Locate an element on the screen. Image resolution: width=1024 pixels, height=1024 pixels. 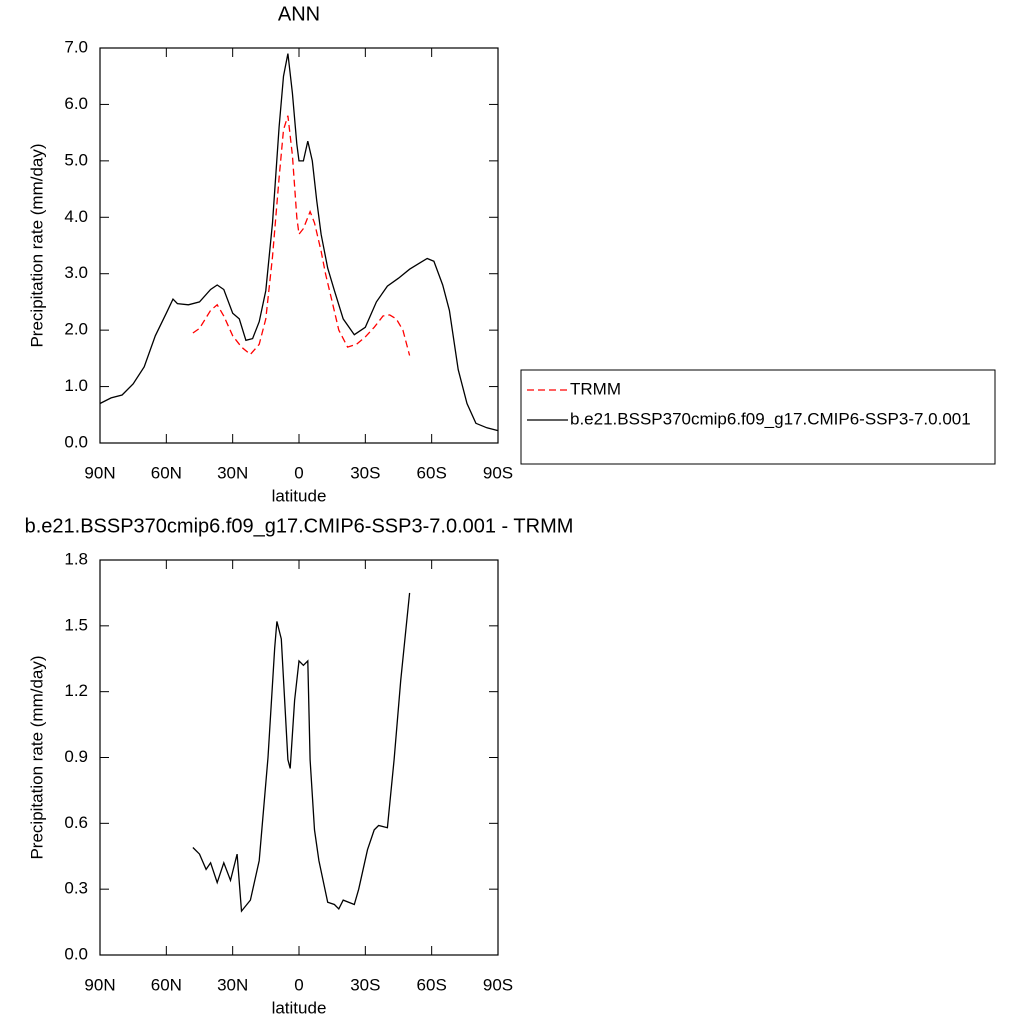
y-tick-label: 3.0 is located at coordinates (76, 272).